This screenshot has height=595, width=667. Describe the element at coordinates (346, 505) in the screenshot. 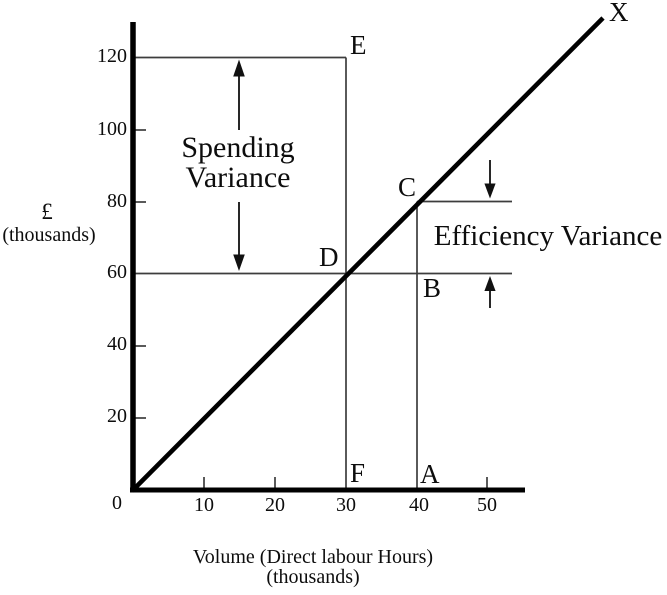

I see `x-tick-label-30: 30` at that location.